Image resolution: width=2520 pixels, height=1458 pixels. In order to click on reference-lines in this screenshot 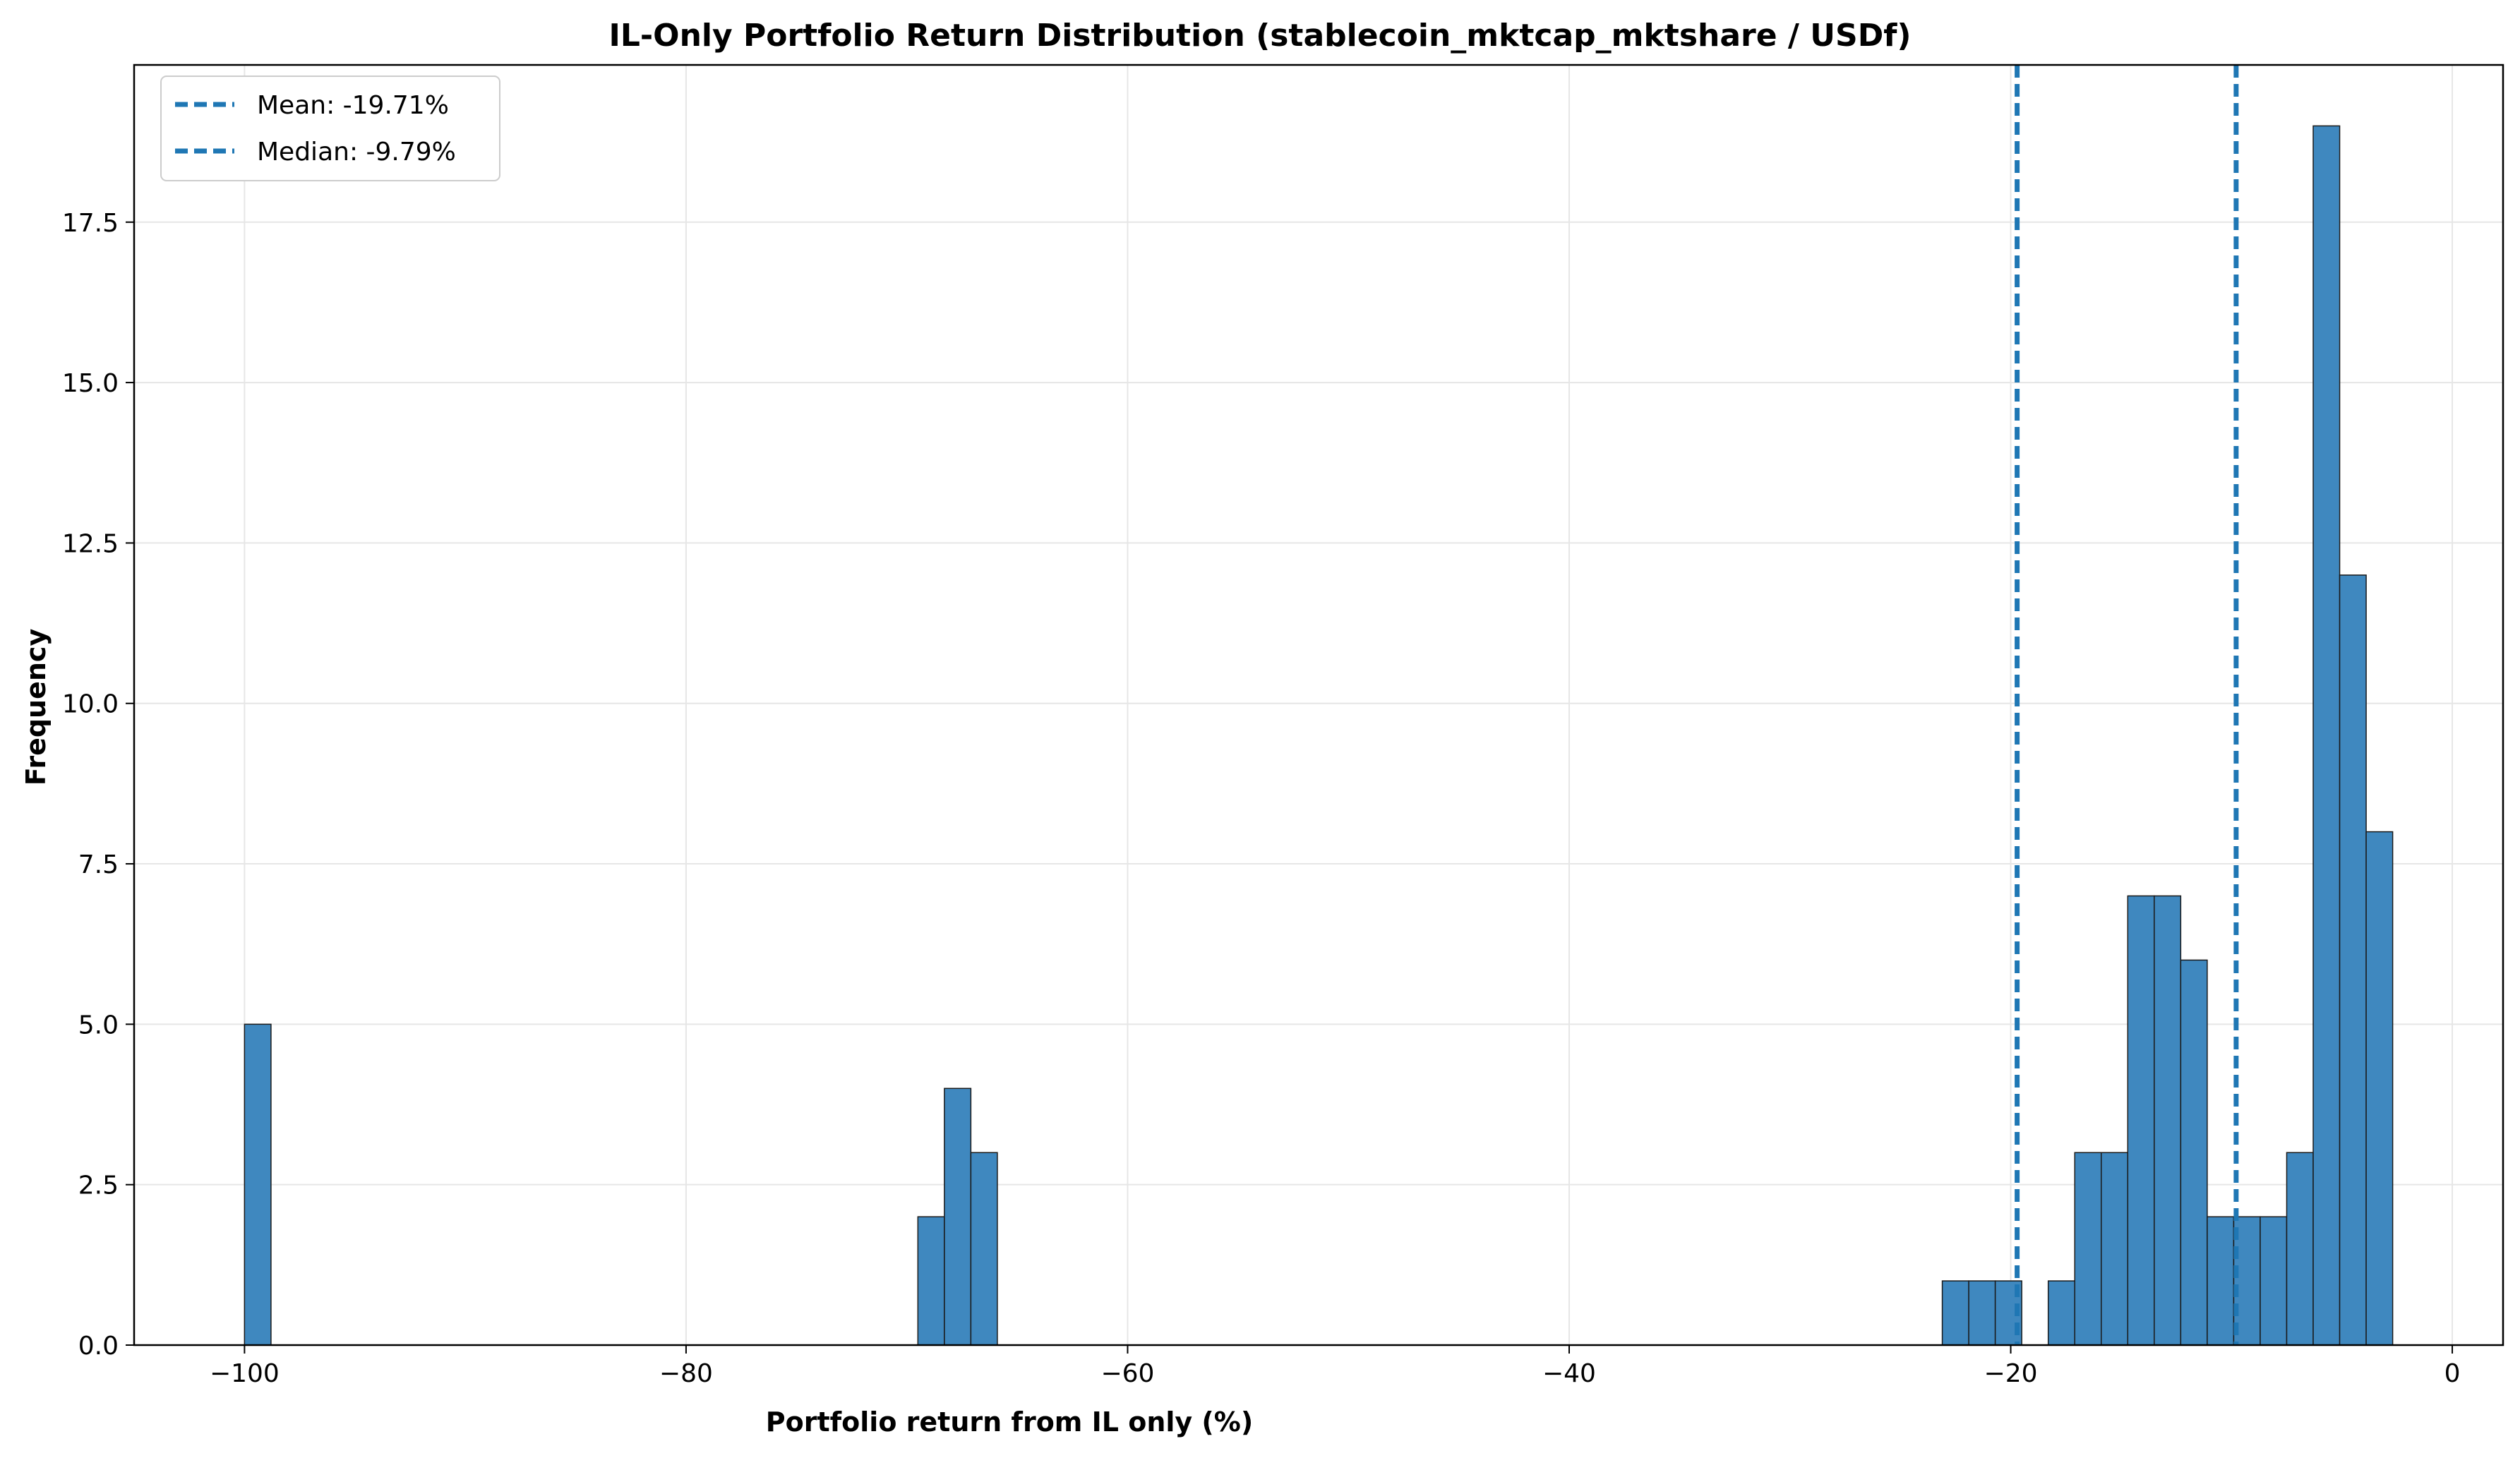, I will do `click(2127, 705)`.